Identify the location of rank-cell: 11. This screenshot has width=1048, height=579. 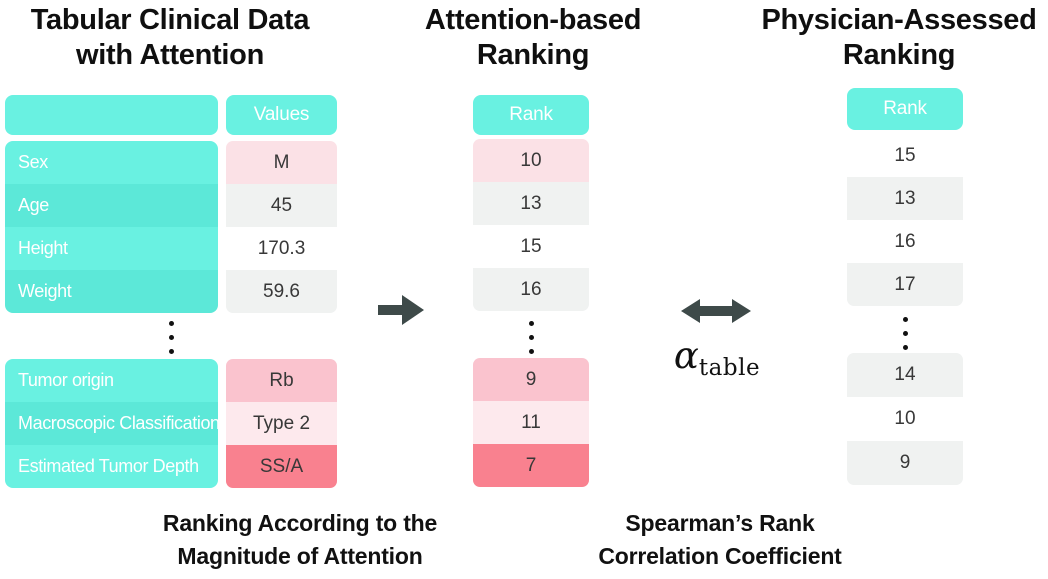
(531, 422).